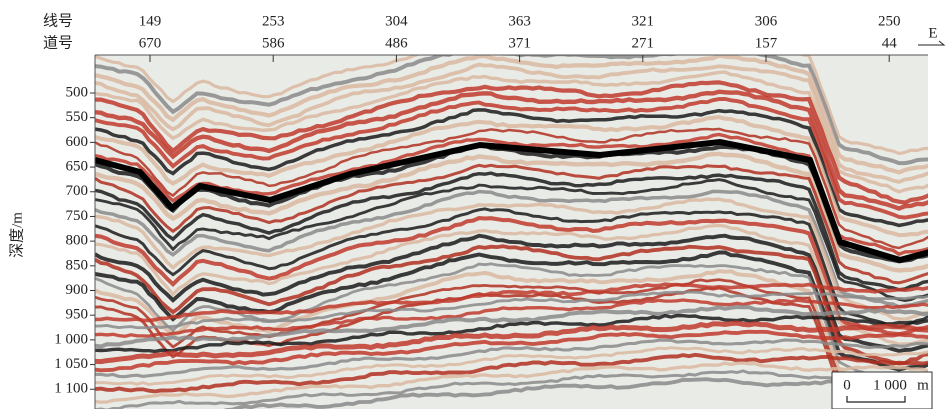 This screenshot has height=409, width=949. What do you see at coordinates (923, 385) in the screenshot?
I see `scale-unit: m` at bounding box center [923, 385].